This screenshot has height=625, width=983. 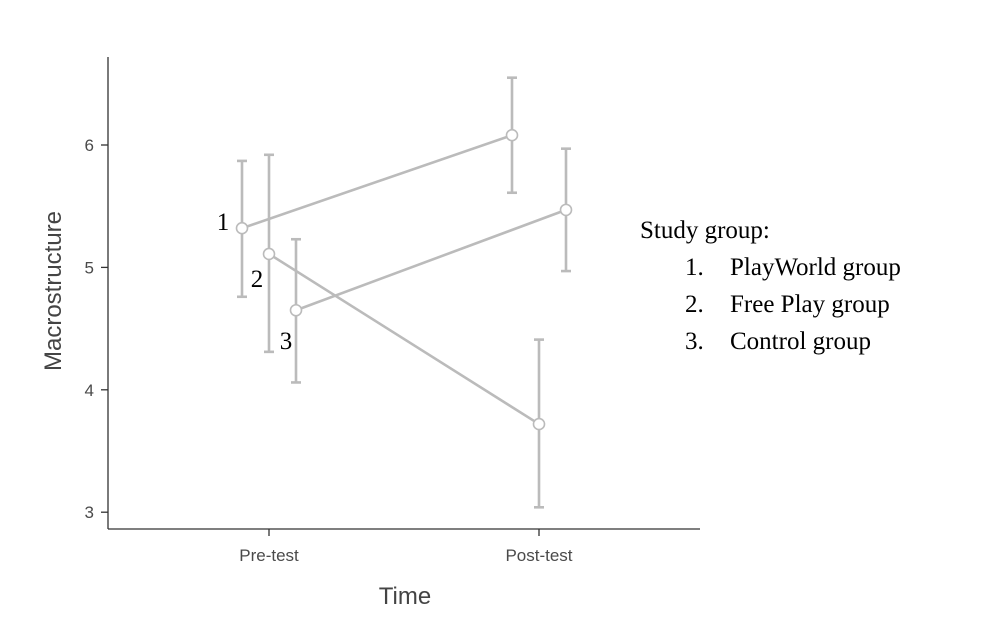 What do you see at coordinates (286, 341) in the screenshot?
I see `series-number-label: 3` at bounding box center [286, 341].